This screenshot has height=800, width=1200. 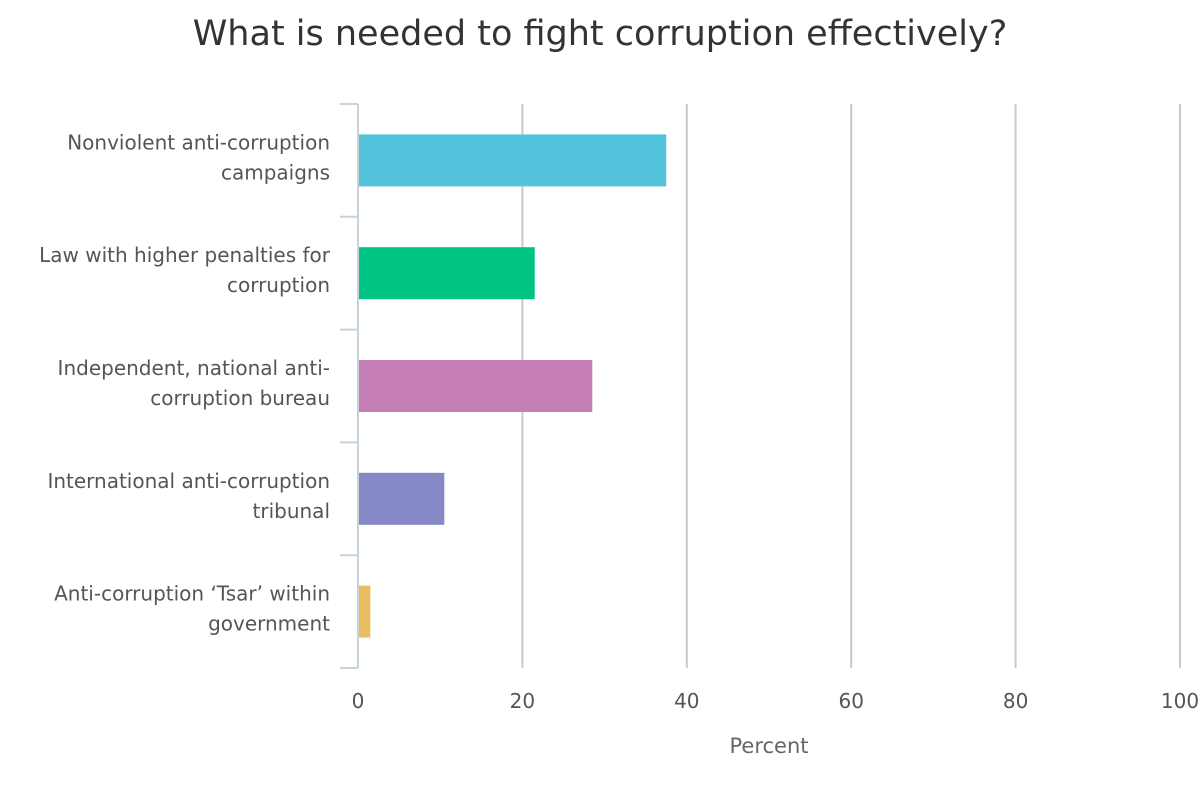 What do you see at coordinates (1015, 701) in the screenshot?
I see `x-tick-label: 80` at bounding box center [1015, 701].